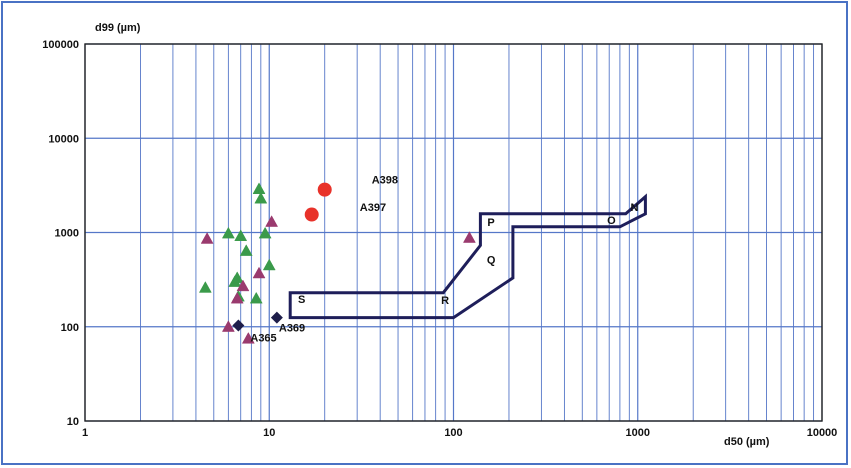  What do you see at coordinates (611, 221) in the screenshot?
I see `region-label: O` at bounding box center [611, 221].